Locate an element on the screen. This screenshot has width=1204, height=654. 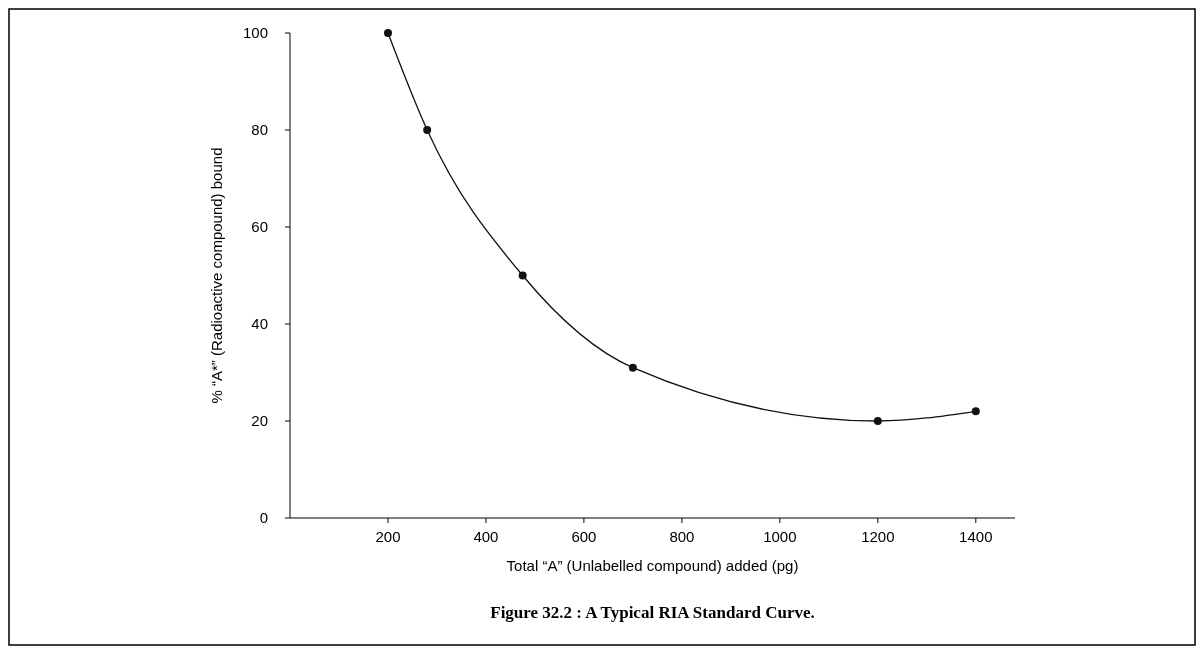
y-tick-label: 60 is located at coordinates (259, 226).